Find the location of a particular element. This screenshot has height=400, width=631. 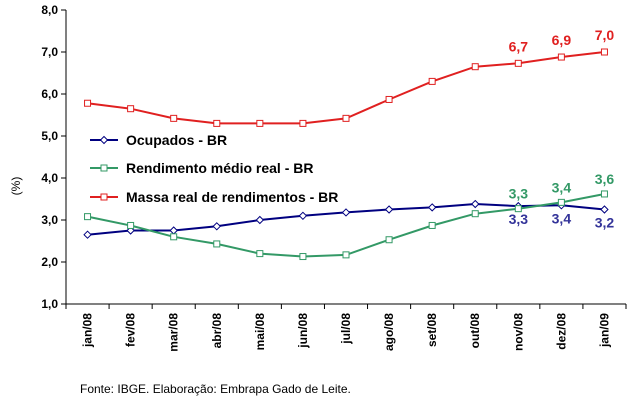

data-label: 6,9 is located at coordinates (562, 40).